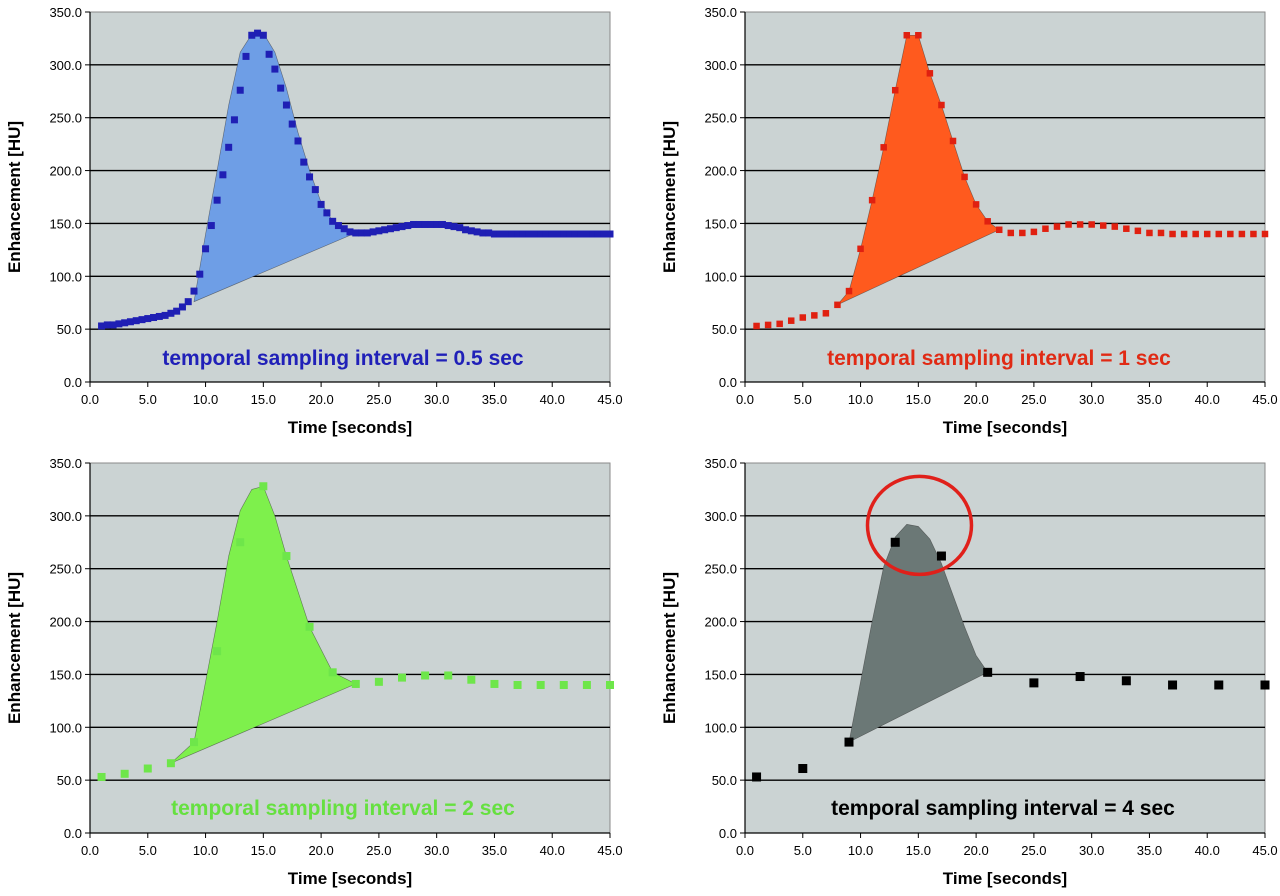 This screenshot has height=896, width=1280. Describe the element at coordinates (745, 399) in the screenshot. I see `x-tick-label: 0.0` at that location.